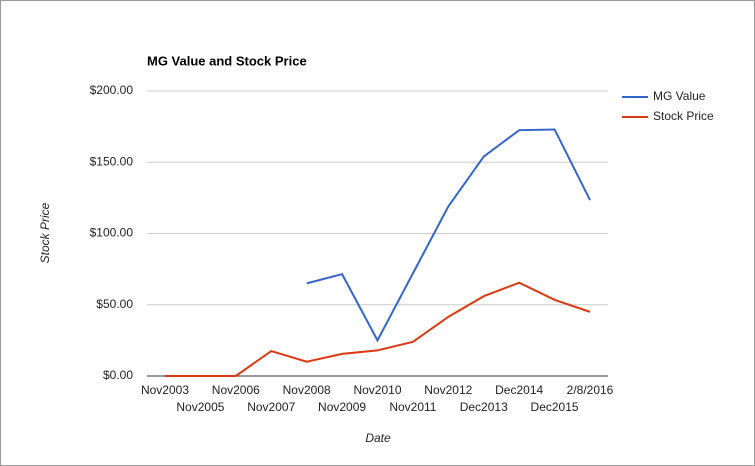  What do you see at coordinates (112, 161) in the screenshot?
I see `y-tick-label: $150.00` at bounding box center [112, 161].